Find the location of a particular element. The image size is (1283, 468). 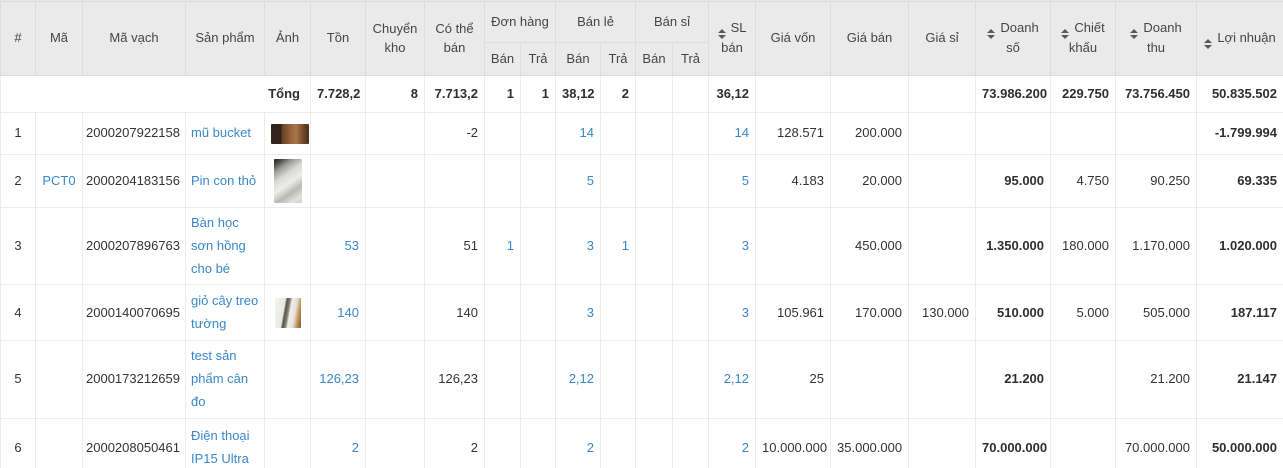

stock-value: 53 is located at coordinates (338, 246).